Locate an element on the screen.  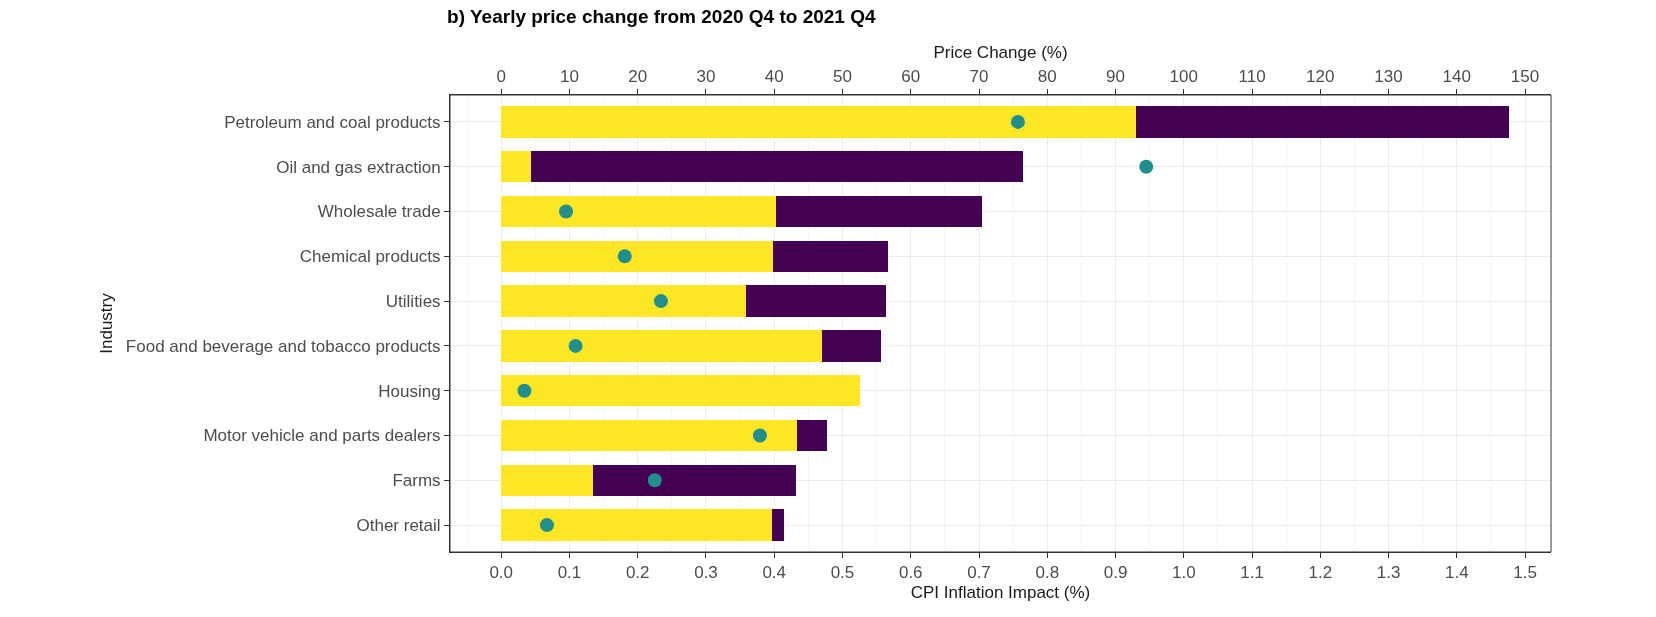
x2-tick-label: 130 is located at coordinates (1388, 77).